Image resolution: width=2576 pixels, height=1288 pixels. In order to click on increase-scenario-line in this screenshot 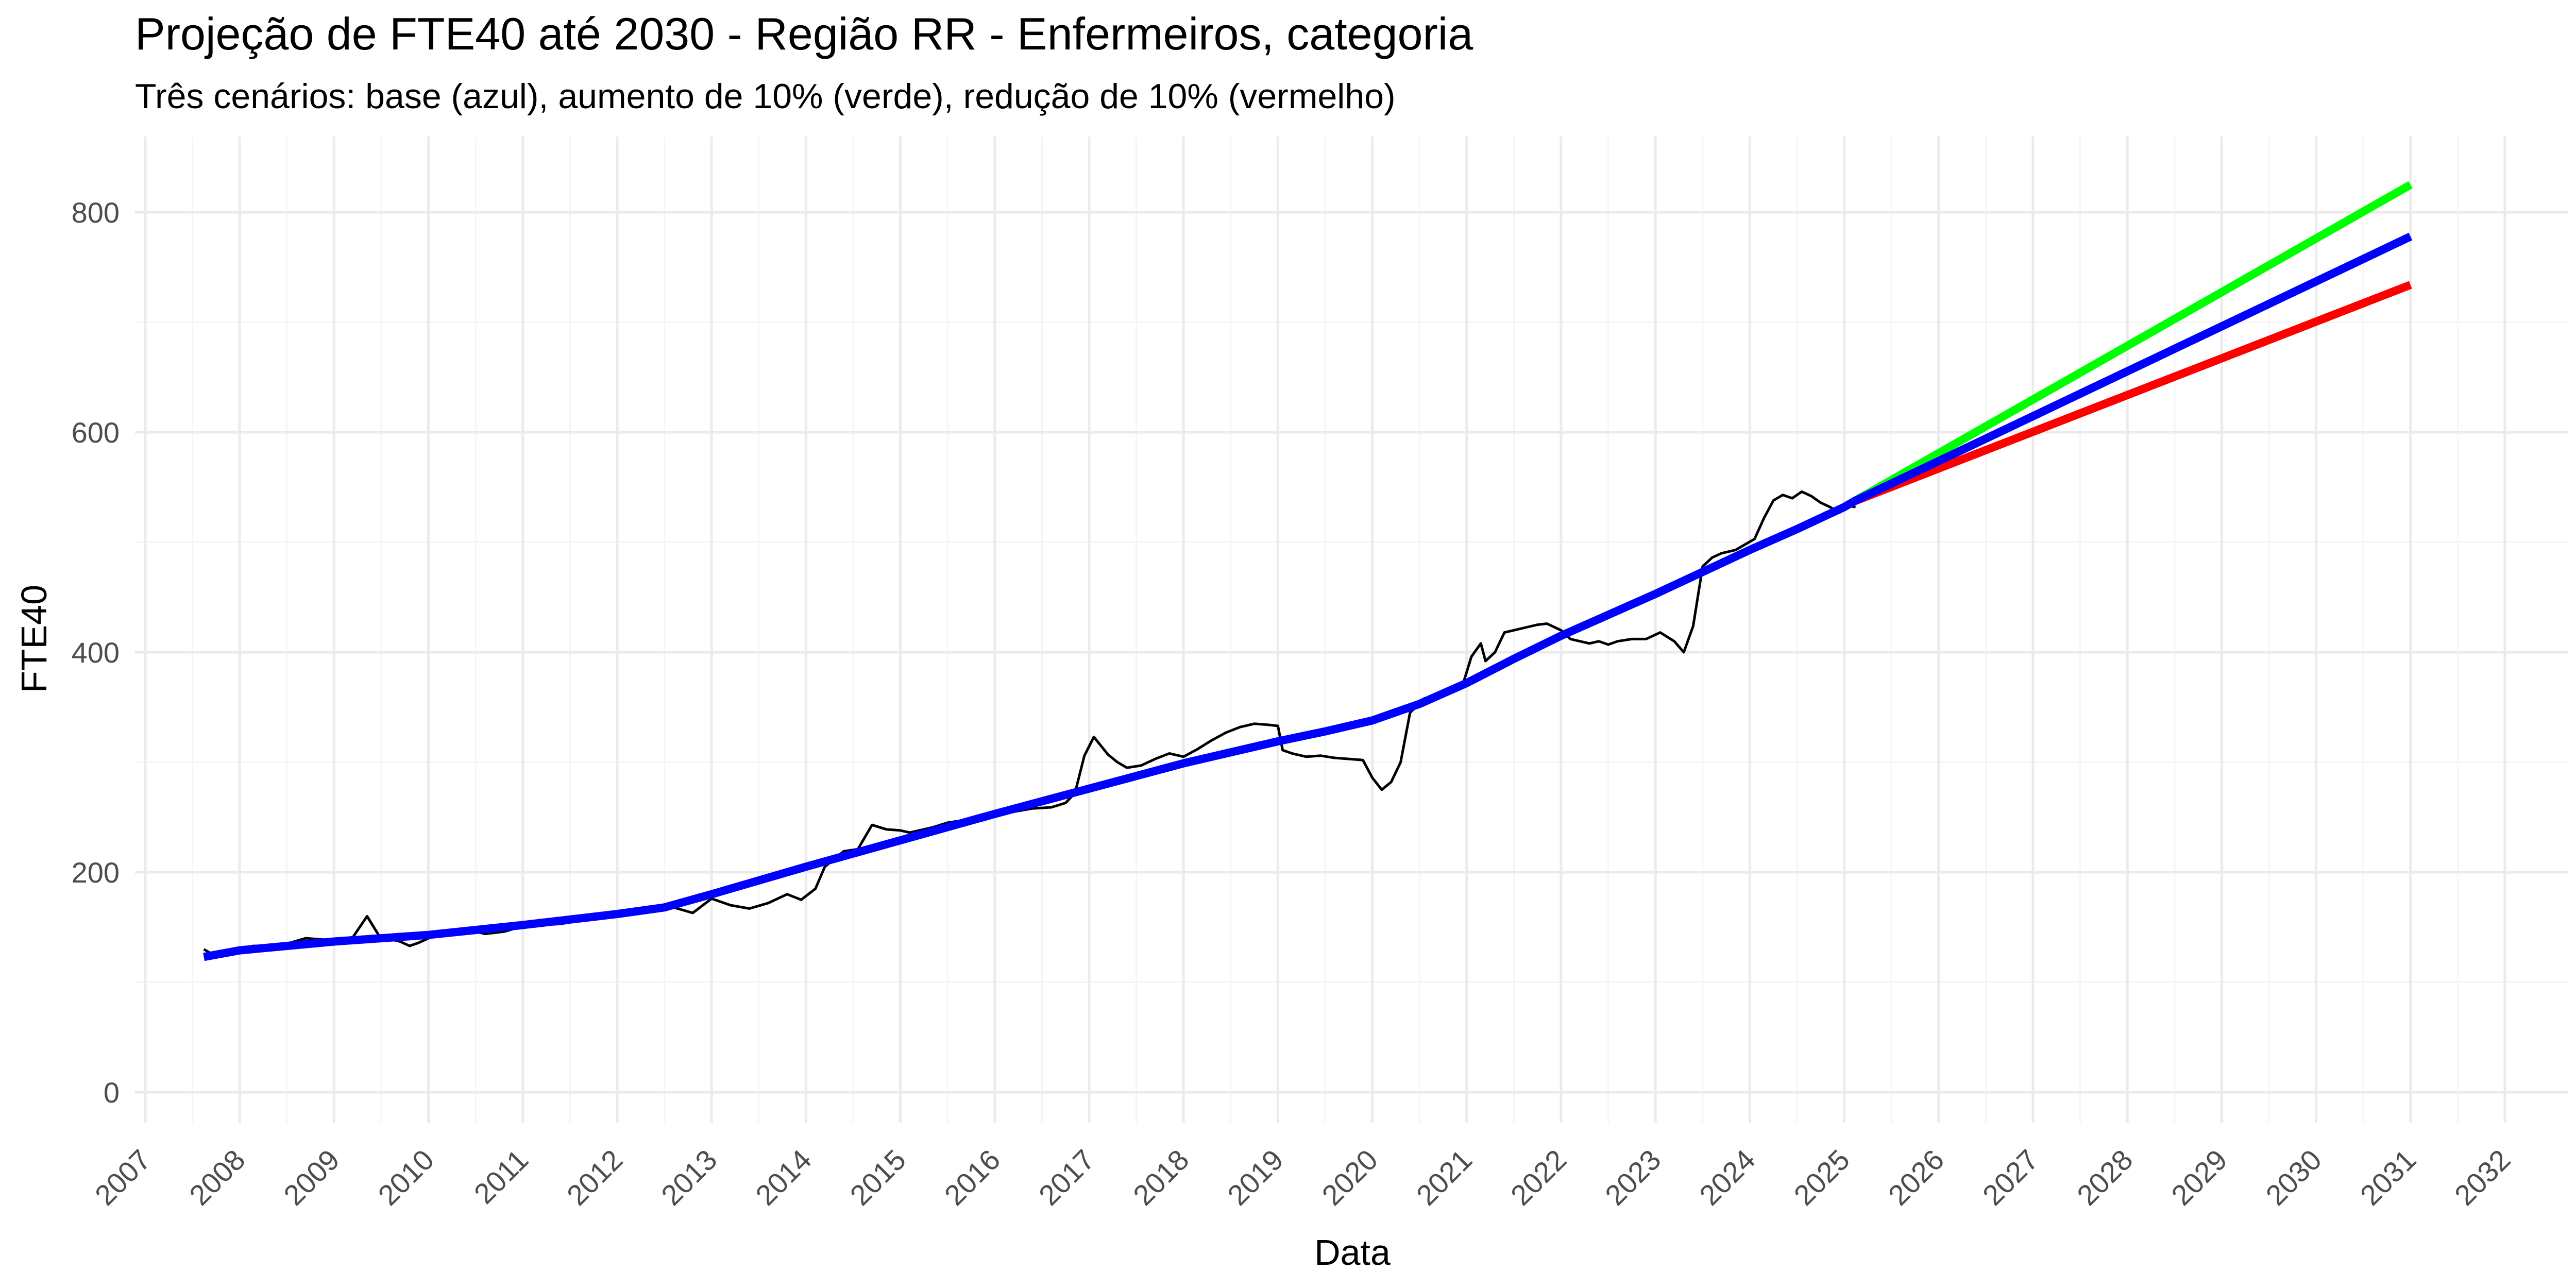, I will do `click(2132, 343)`.